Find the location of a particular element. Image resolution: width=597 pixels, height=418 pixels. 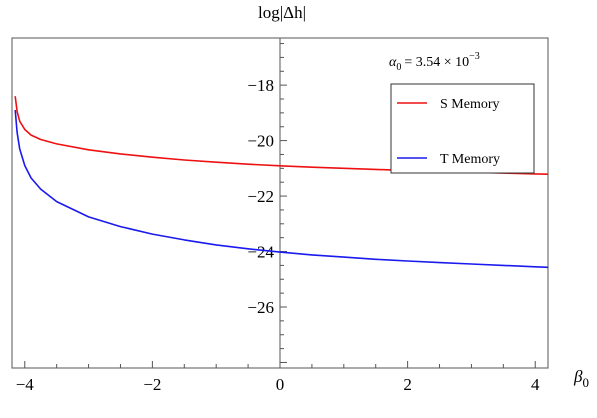

x-axis-title-sub: 0 is located at coordinates (585, 382).